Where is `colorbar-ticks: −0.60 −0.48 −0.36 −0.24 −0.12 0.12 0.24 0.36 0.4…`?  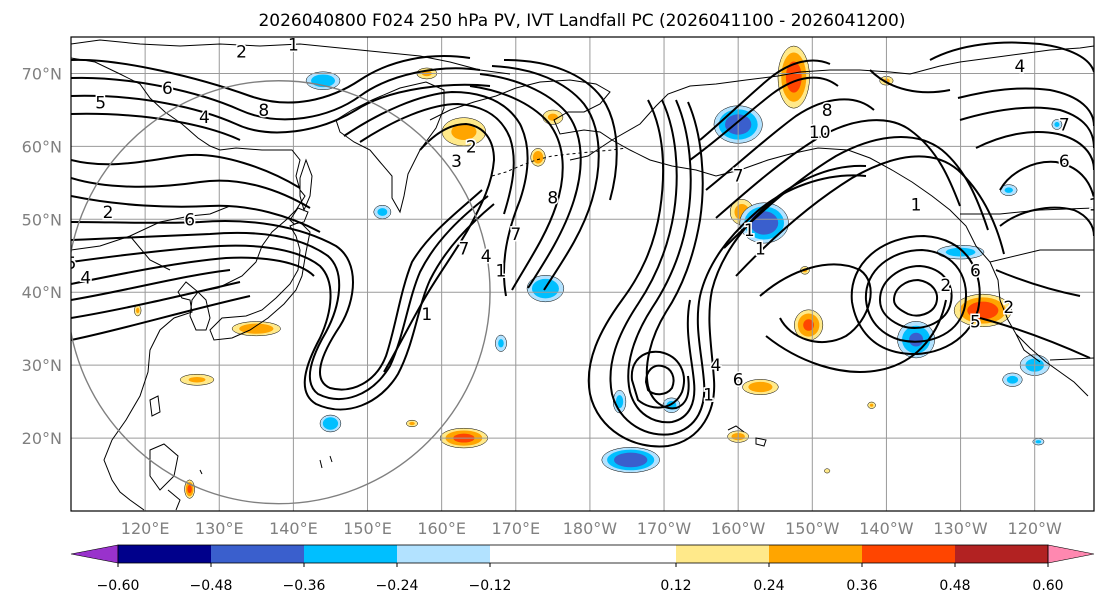
colorbar-ticks: −0.60 −0.48 −0.36 −0.24 −0.12 0.12 0.24 0.36 0.4… is located at coordinates (580, 578).